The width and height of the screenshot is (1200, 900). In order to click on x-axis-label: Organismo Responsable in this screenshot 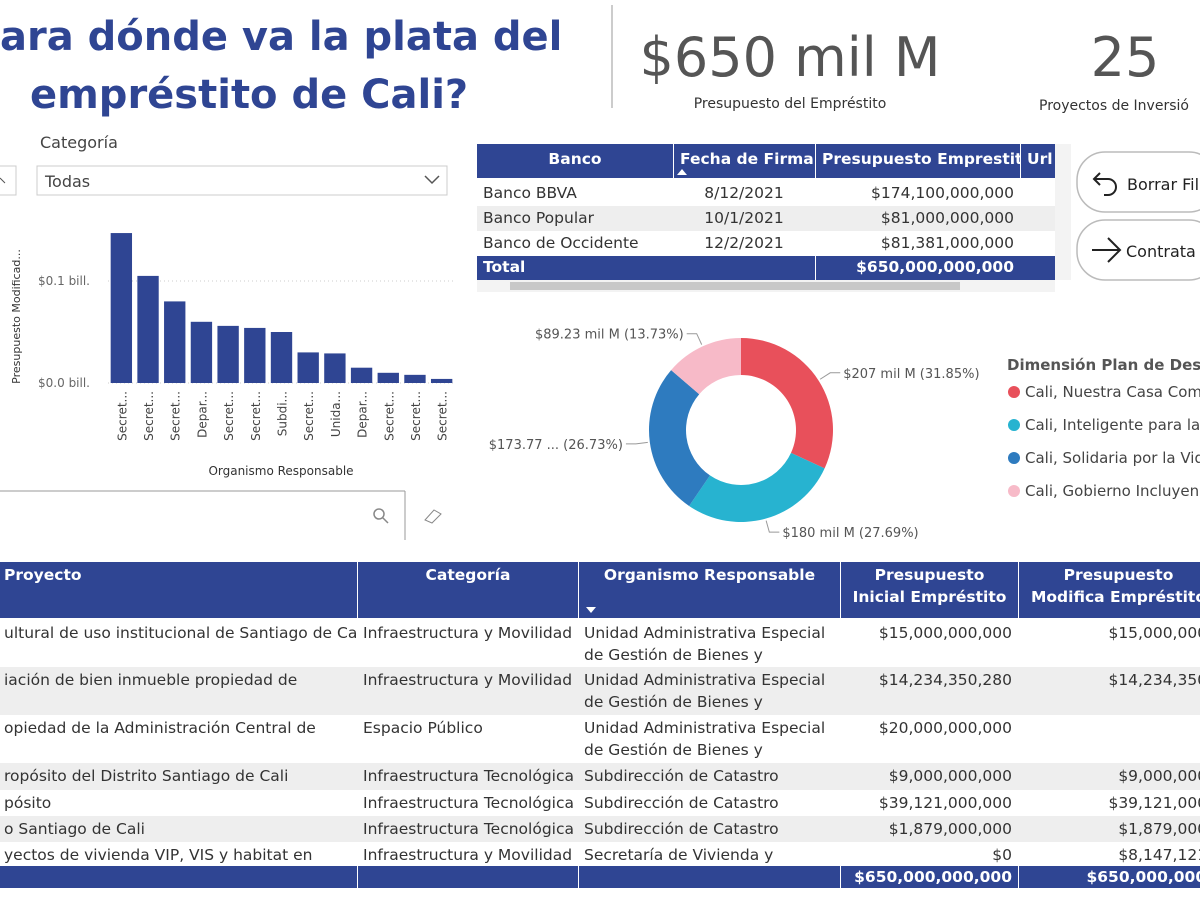, I will do `click(280, 471)`.